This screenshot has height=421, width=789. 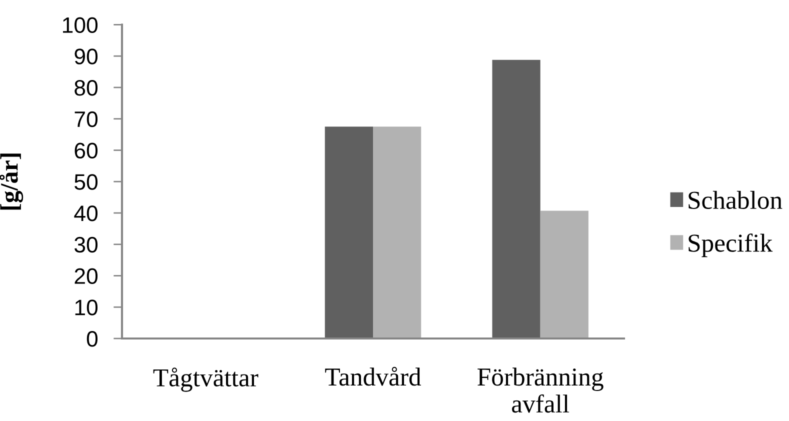 What do you see at coordinates (373, 376) in the screenshot?
I see `x-tick-label: Tandvård` at bounding box center [373, 376].